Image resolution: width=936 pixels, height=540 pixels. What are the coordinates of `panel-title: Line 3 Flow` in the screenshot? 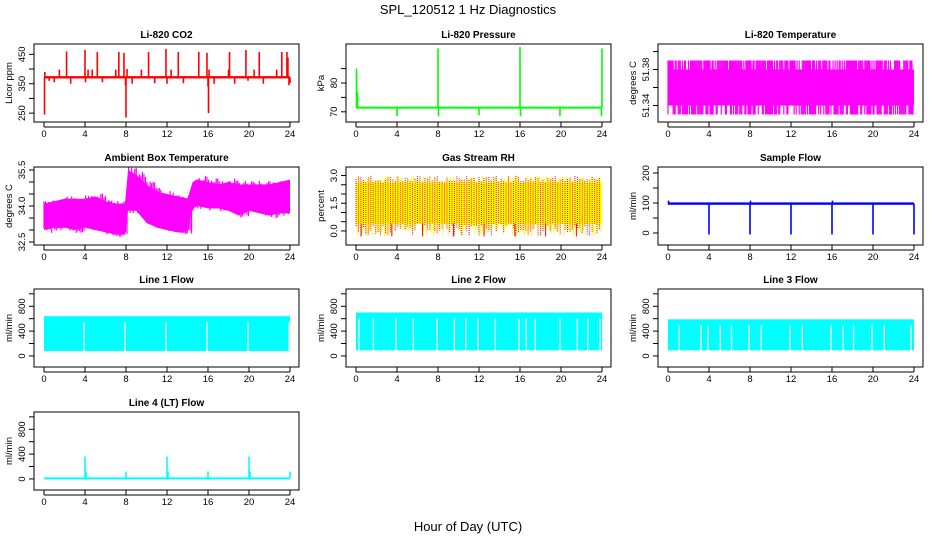 It's located at (790, 280).